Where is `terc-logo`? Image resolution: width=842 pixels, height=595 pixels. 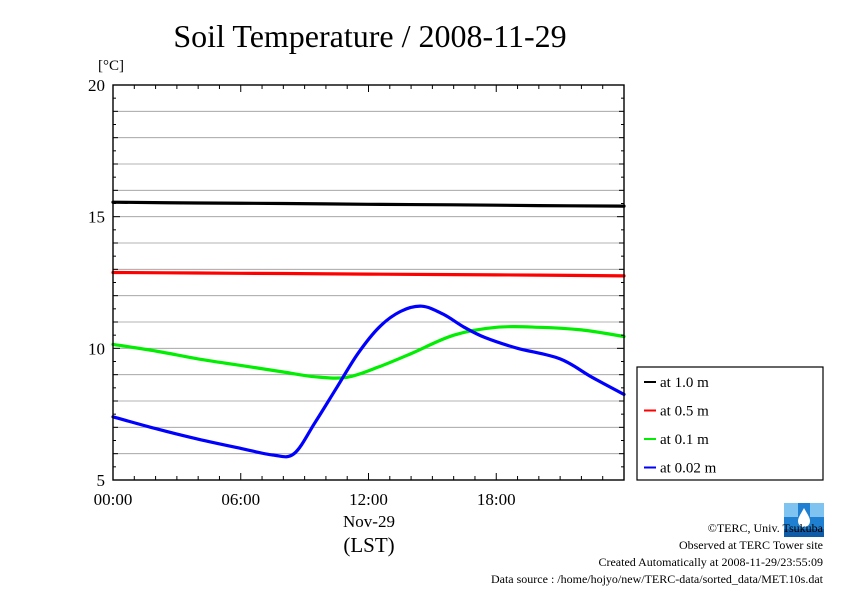
terc-logo is located at coordinates (804, 520).